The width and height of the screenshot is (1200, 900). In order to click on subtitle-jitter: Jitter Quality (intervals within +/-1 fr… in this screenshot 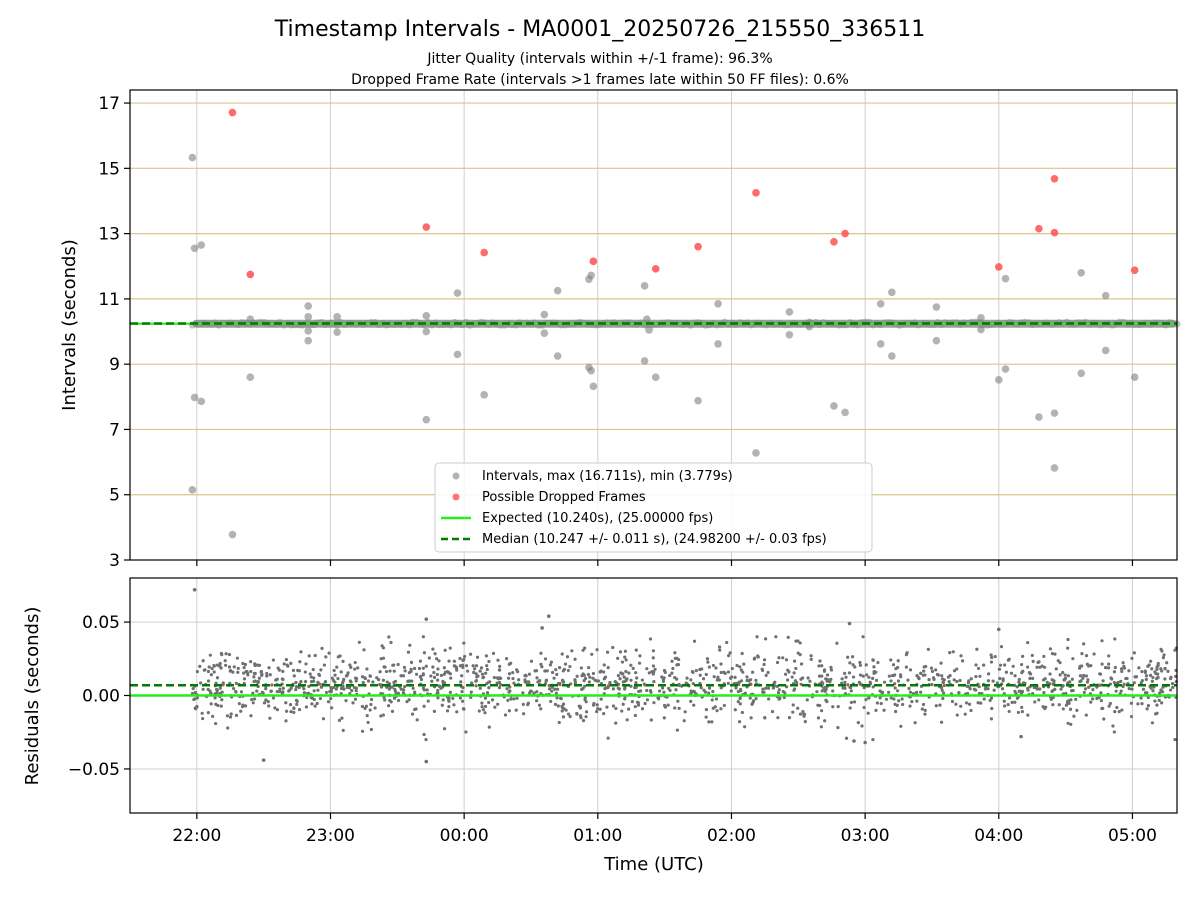, I will do `click(599, 59)`.